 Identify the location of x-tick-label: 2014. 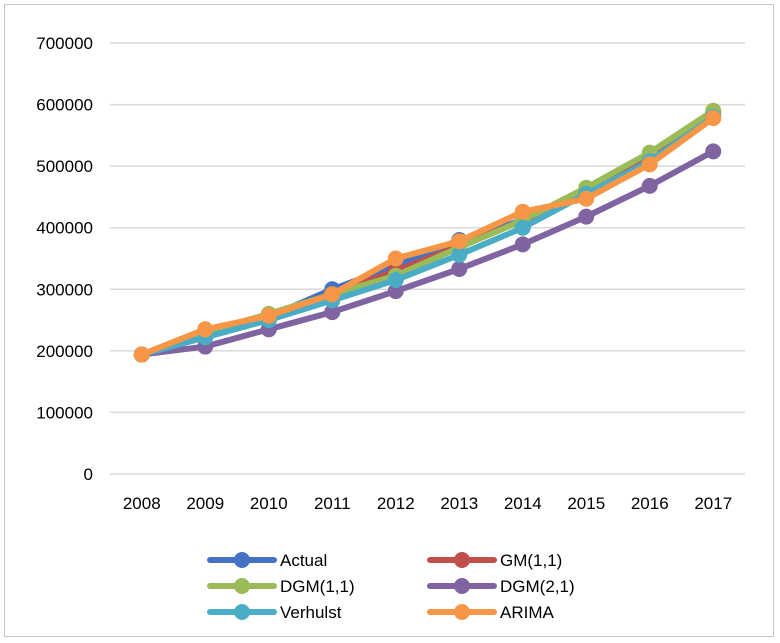
(523, 503).